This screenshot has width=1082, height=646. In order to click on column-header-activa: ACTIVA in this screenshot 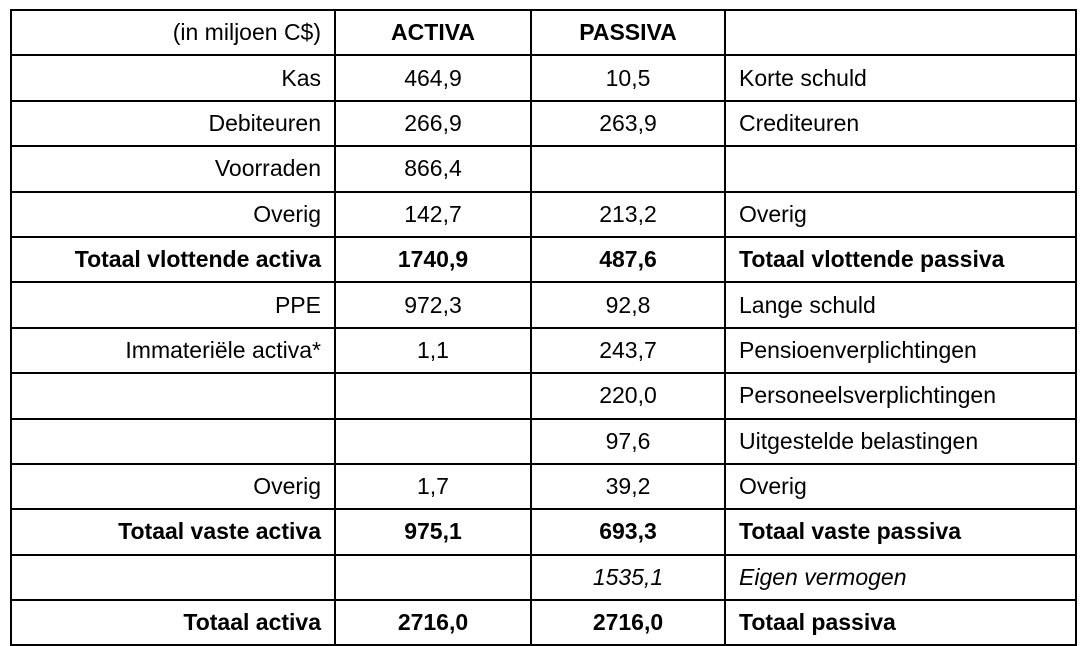, I will do `click(433, 32)`.